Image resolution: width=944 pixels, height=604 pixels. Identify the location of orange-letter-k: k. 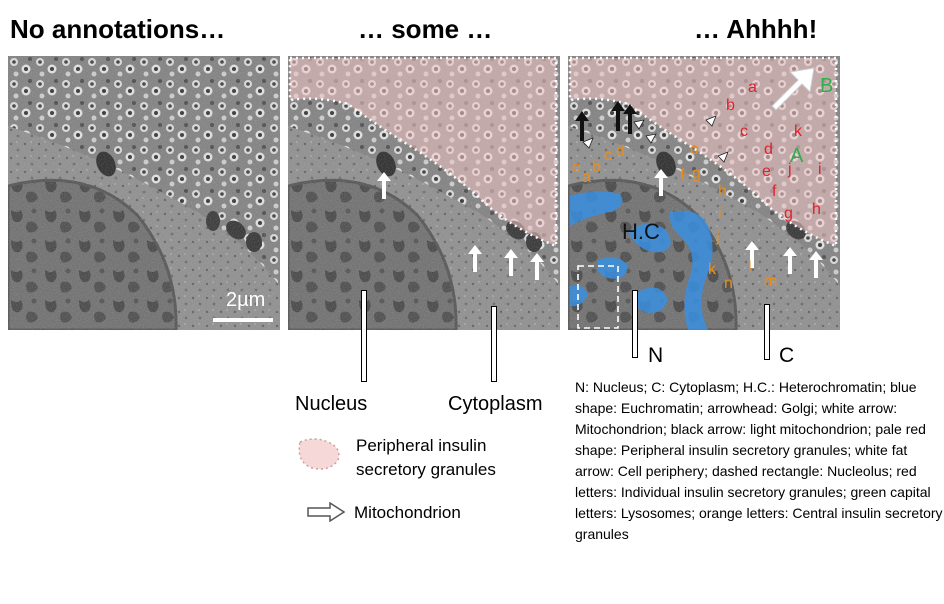
(712, 269).